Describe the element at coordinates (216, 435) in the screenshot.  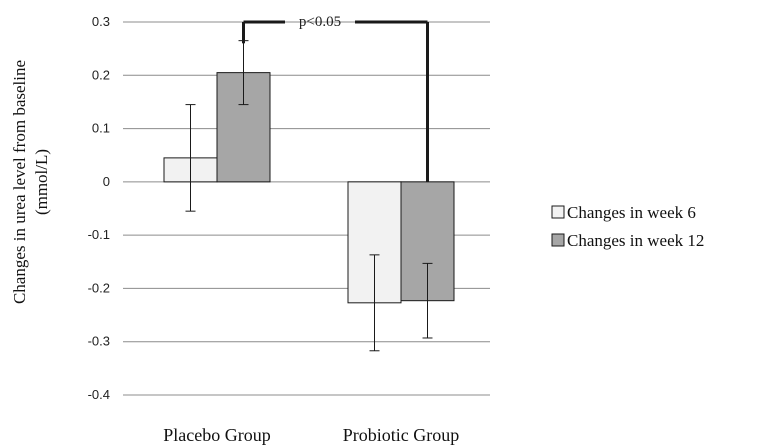
I see `category-label: Placebo Group` at that location.